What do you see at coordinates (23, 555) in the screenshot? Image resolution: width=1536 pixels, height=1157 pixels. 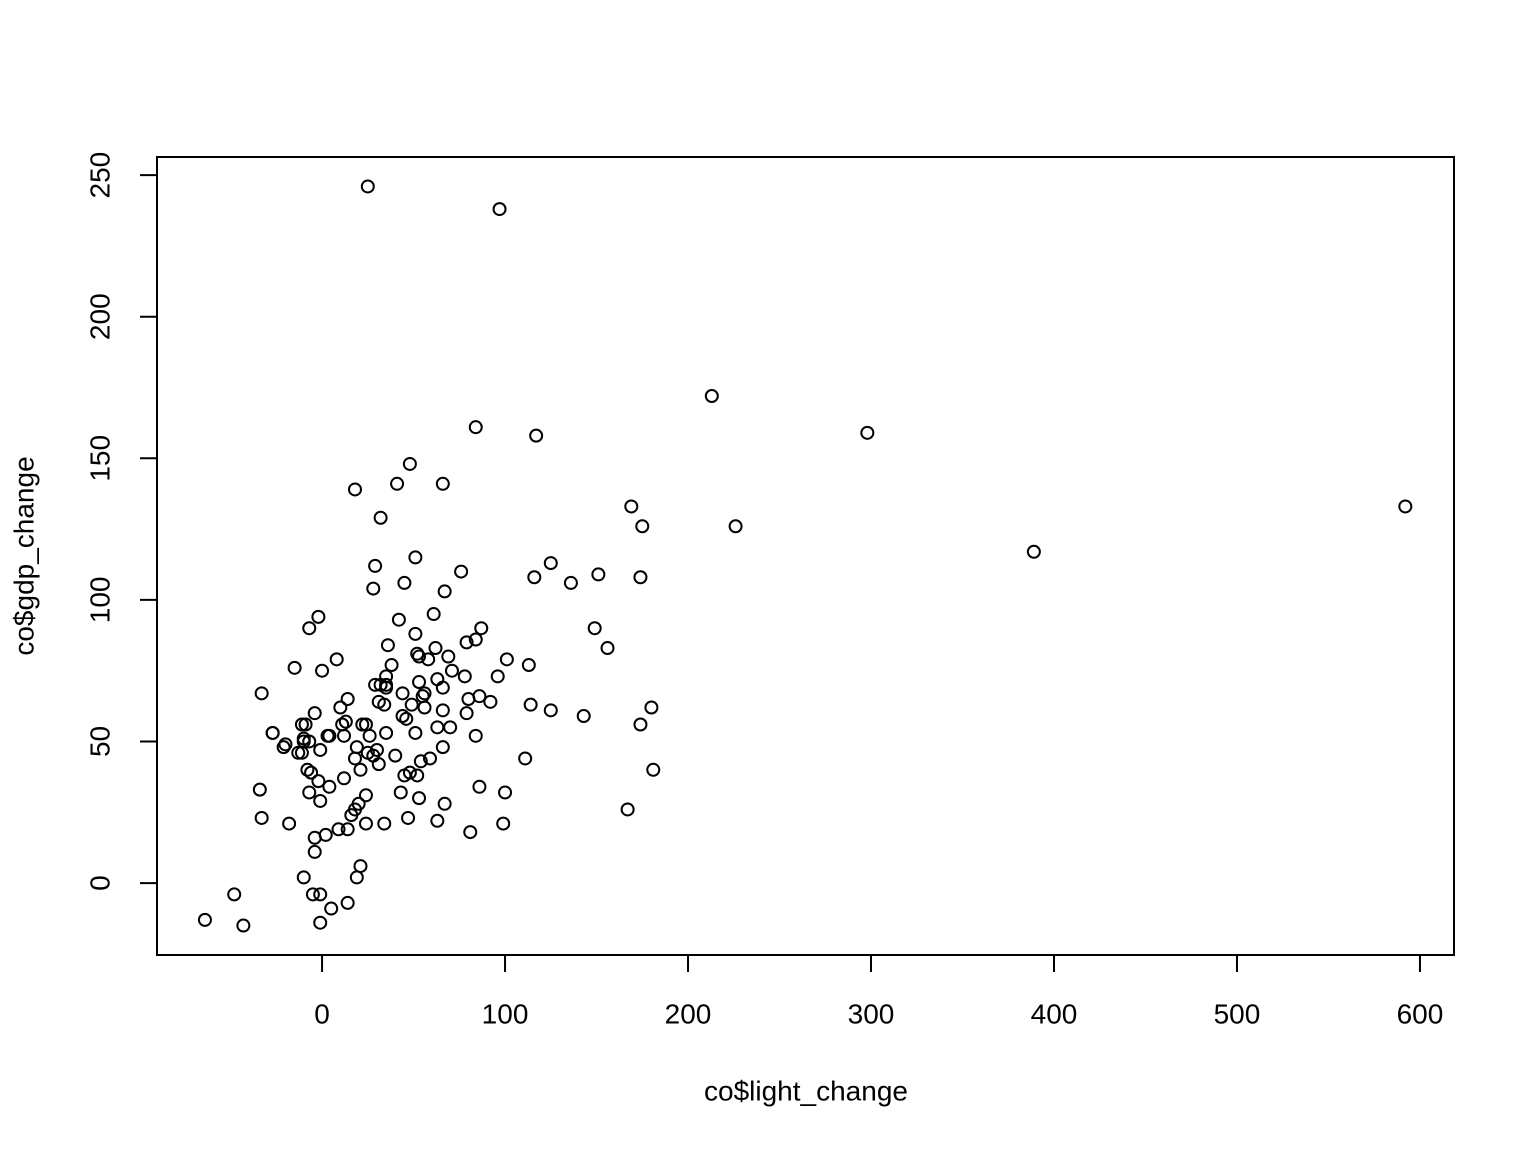 I see `y-axis-label: co$gdp_change` at bounding box center [23, 555].